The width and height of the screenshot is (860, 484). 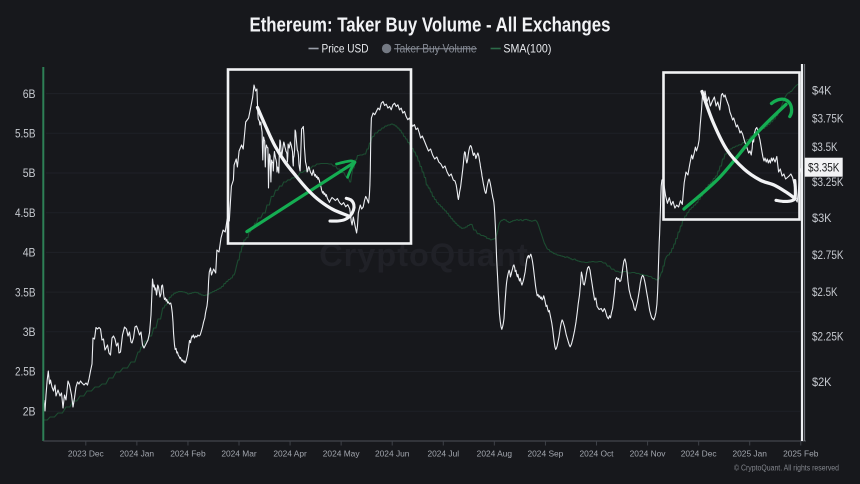 What do you see at coordinates (822, 382) in the screenshot?
I see `svg-text: $2K` at bounding box center [822, 382].